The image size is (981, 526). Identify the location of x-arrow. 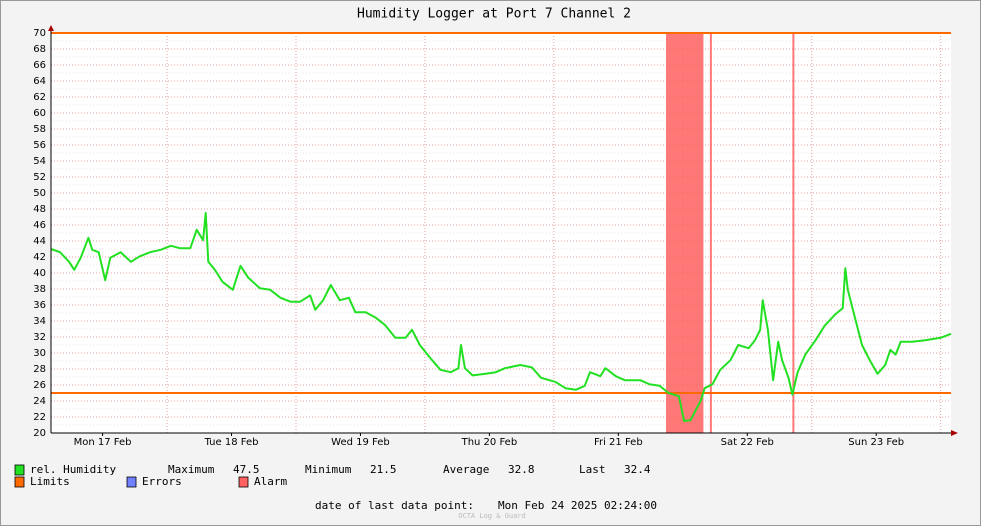
(954, 433).